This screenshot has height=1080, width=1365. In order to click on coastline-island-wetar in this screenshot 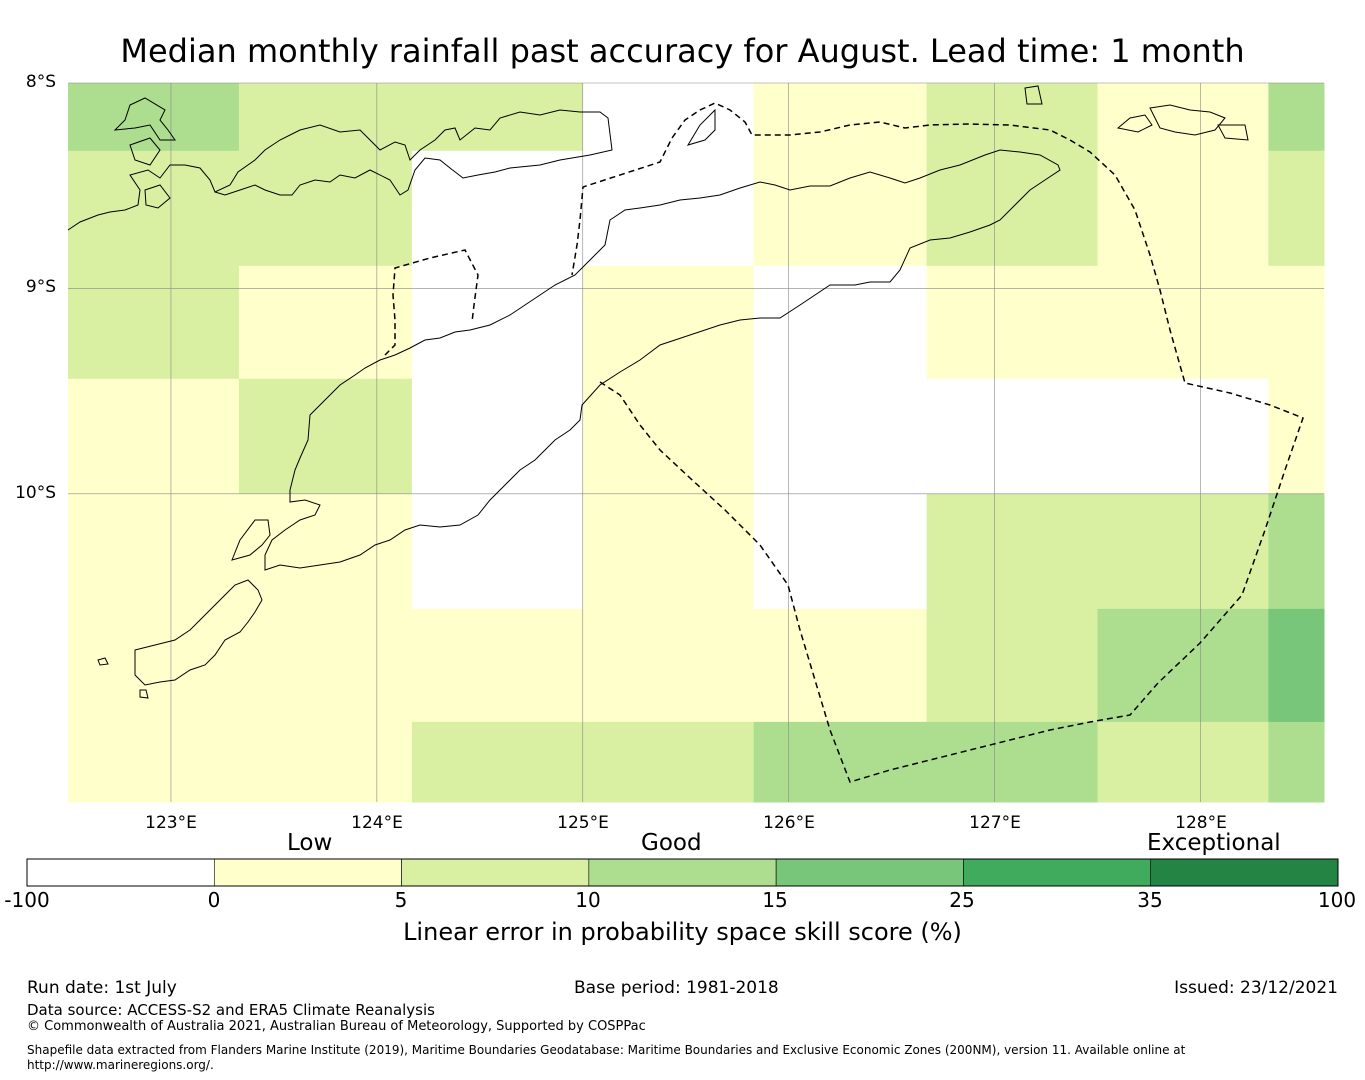, I will do `click(1187, 120)`.